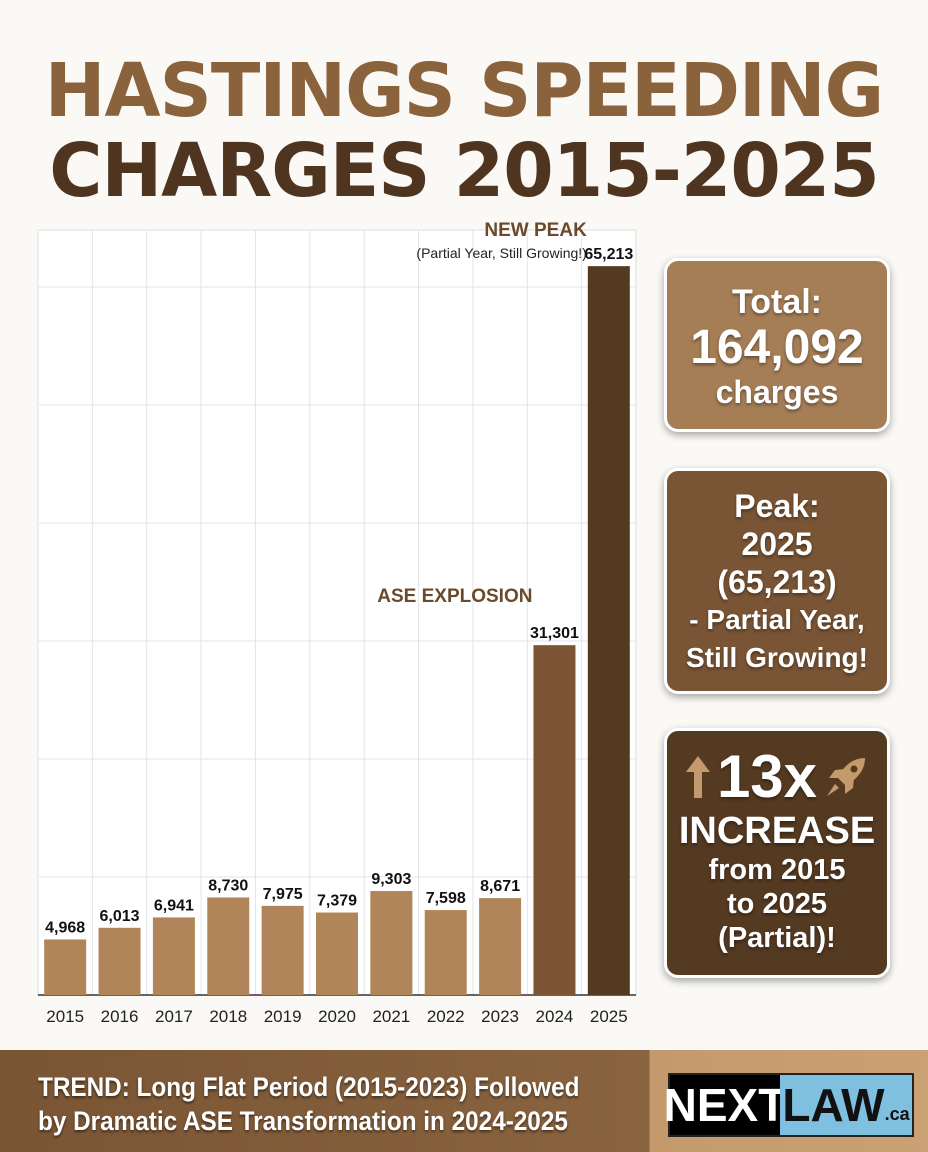 This screenshot has width=928, height=1152. What do you see at coordinates (777, 506) in the screenshot?
I see `peak-line: Peak:` at bounding box center [777, 506].